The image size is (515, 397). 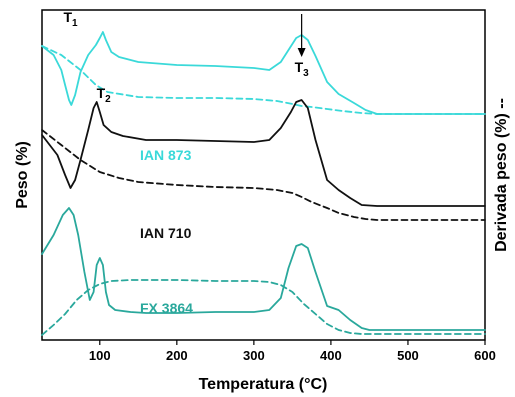 I want to click on series-label: IAN 873, so click(x=166, y=155).